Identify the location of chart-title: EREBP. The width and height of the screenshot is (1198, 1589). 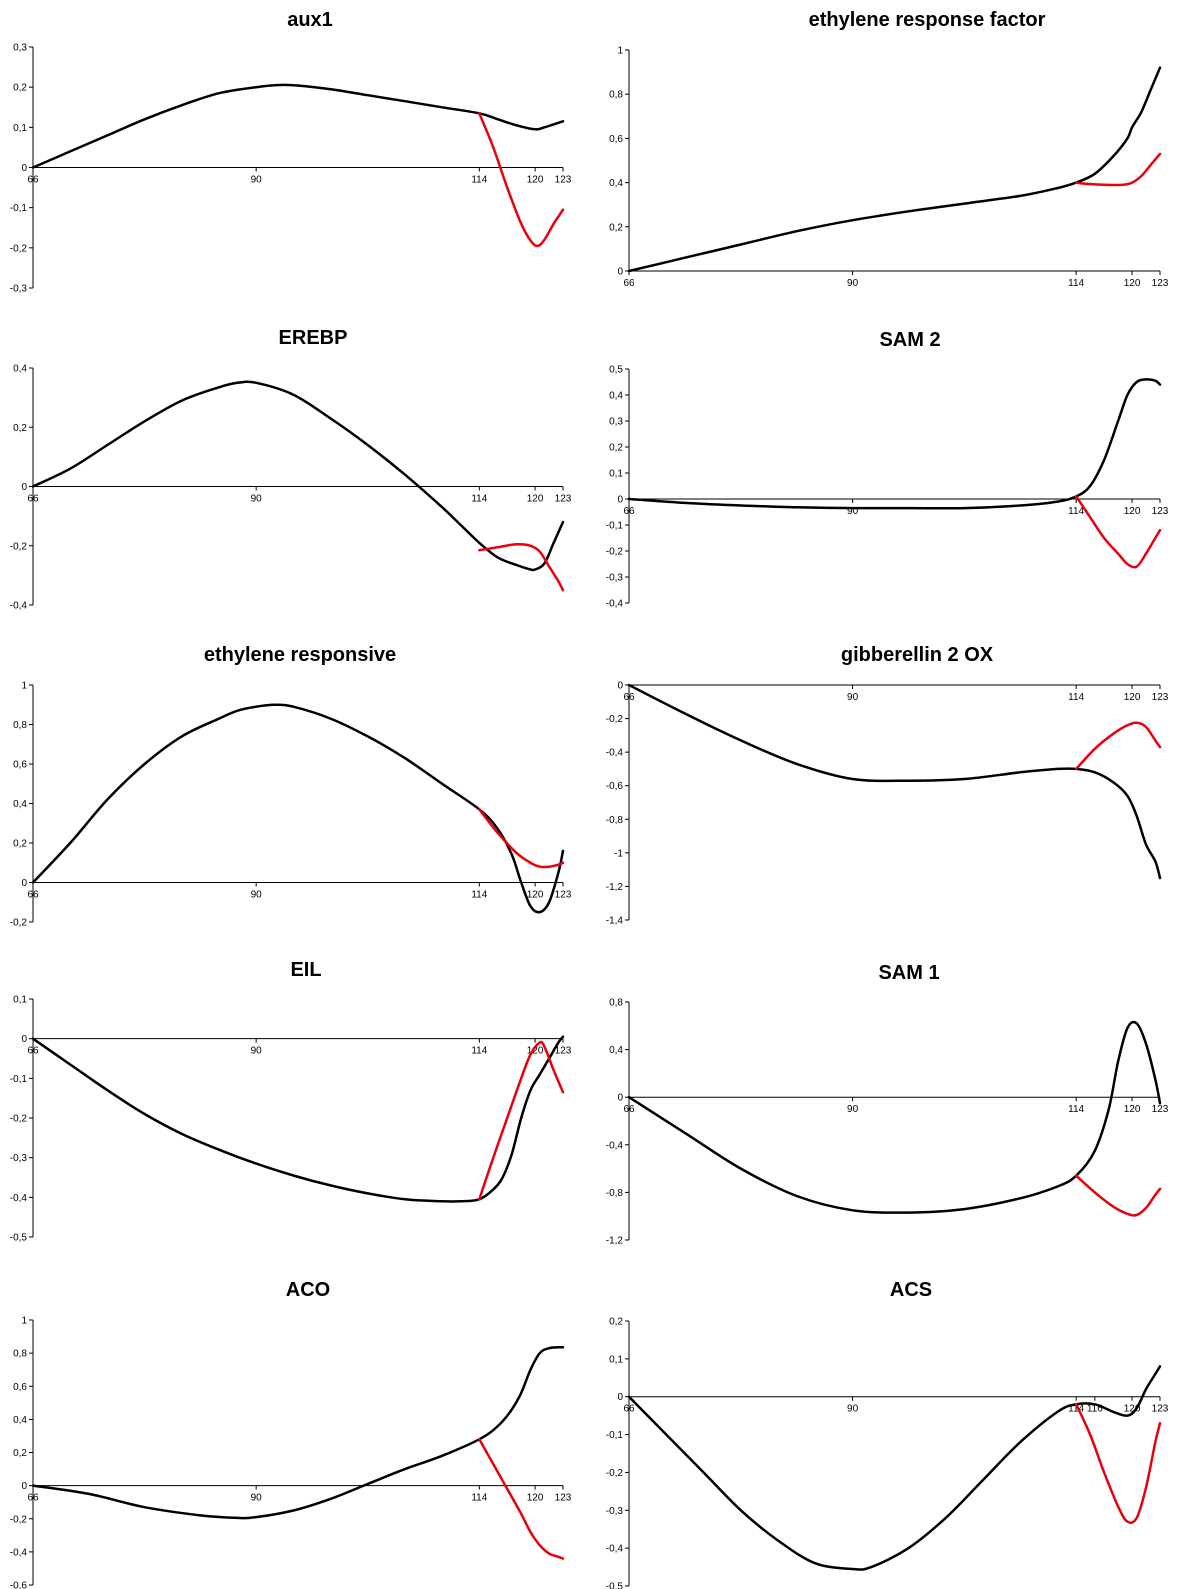
(313, 338).